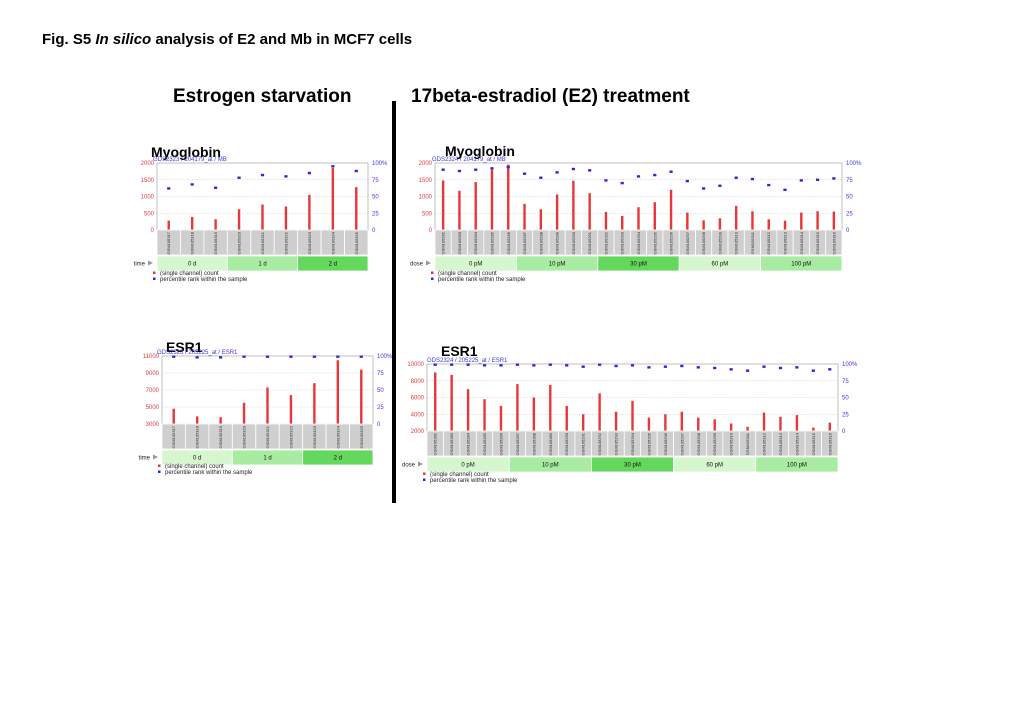 Image resolution: width=1023 pixels, height=708 pixels. I want to click on y-tick-label: 3000, so click(153, 425).